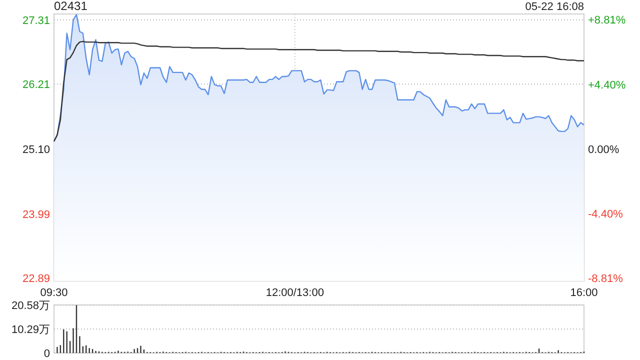 Image resolution: width=640 pixels, height=360 pixels. What do you see at coordinates (606, 214) in the screenshot?
I see `y2-tick-label: -4.40%` at bounding box center [606, 214].